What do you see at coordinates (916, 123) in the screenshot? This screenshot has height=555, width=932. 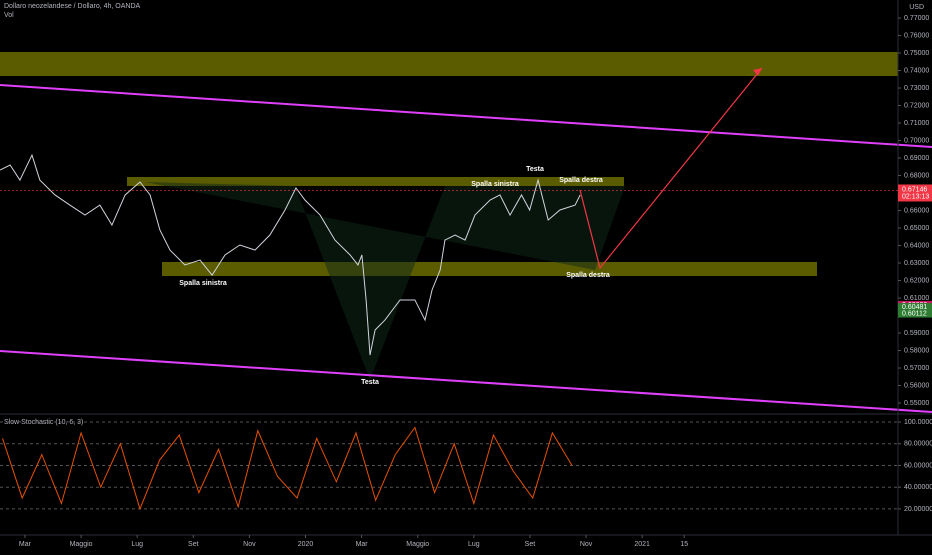 I see `y-tick-label: 0.71000` at bounding box center [916, 123].